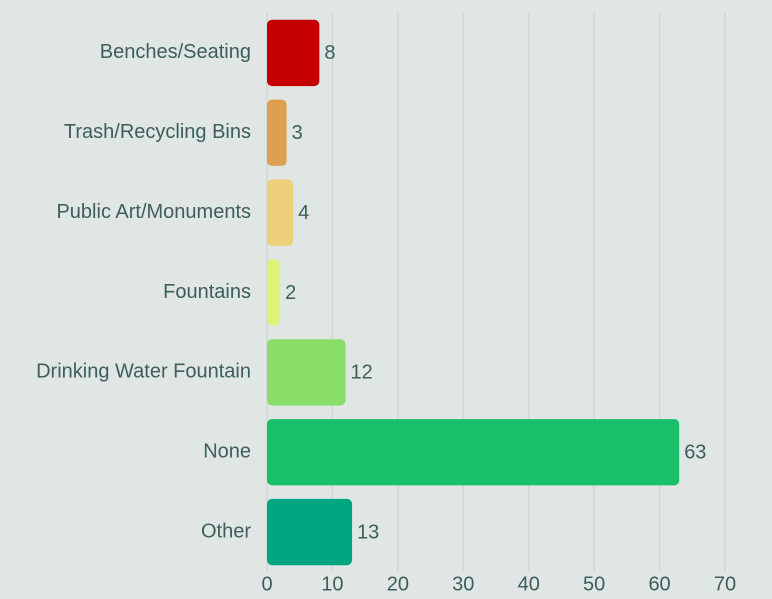 This screenshot has height=599, width=772. Describe the element at coordinates (226, 531) in the screenshot. I see `y-tick-label: Other` at that location.